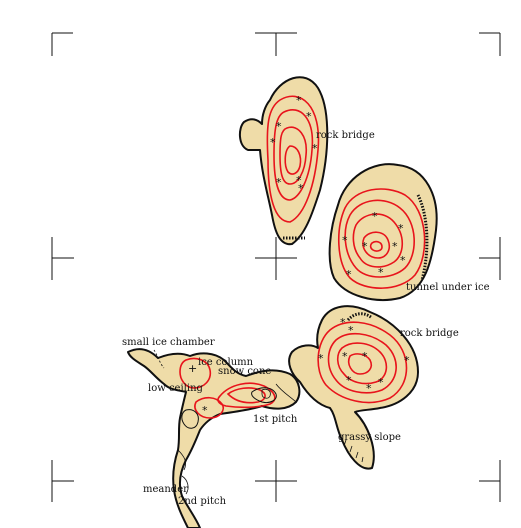  What do you see at coordinates (275, 419) in the screenshot?
I see `label-first-pitch: 1st pitch` at bounding box center [275, 419].